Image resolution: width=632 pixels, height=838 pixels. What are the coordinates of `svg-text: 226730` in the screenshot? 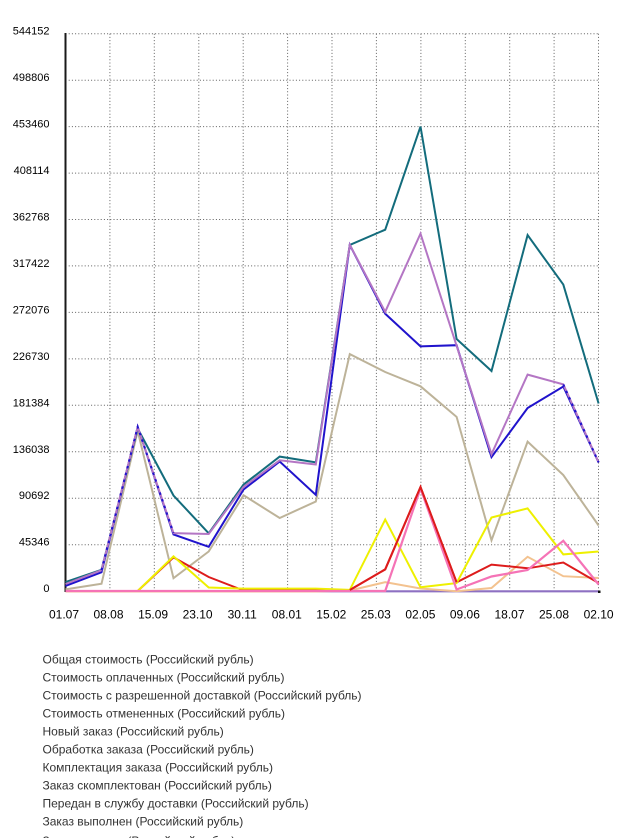 It's located at (31, 357).